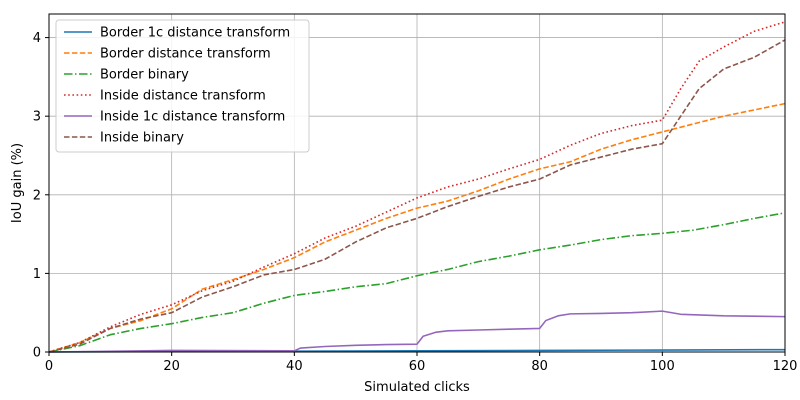  I want to click on x-tick-label: 120, so click(785, 366).